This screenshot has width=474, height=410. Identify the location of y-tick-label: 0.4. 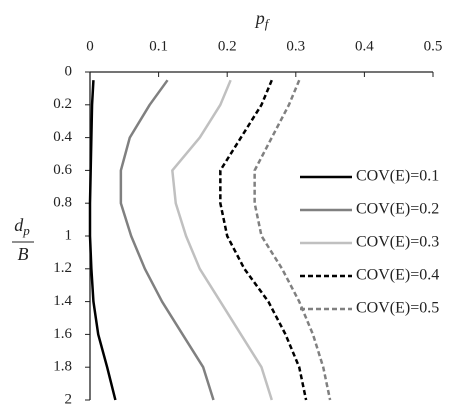
(62, 137).